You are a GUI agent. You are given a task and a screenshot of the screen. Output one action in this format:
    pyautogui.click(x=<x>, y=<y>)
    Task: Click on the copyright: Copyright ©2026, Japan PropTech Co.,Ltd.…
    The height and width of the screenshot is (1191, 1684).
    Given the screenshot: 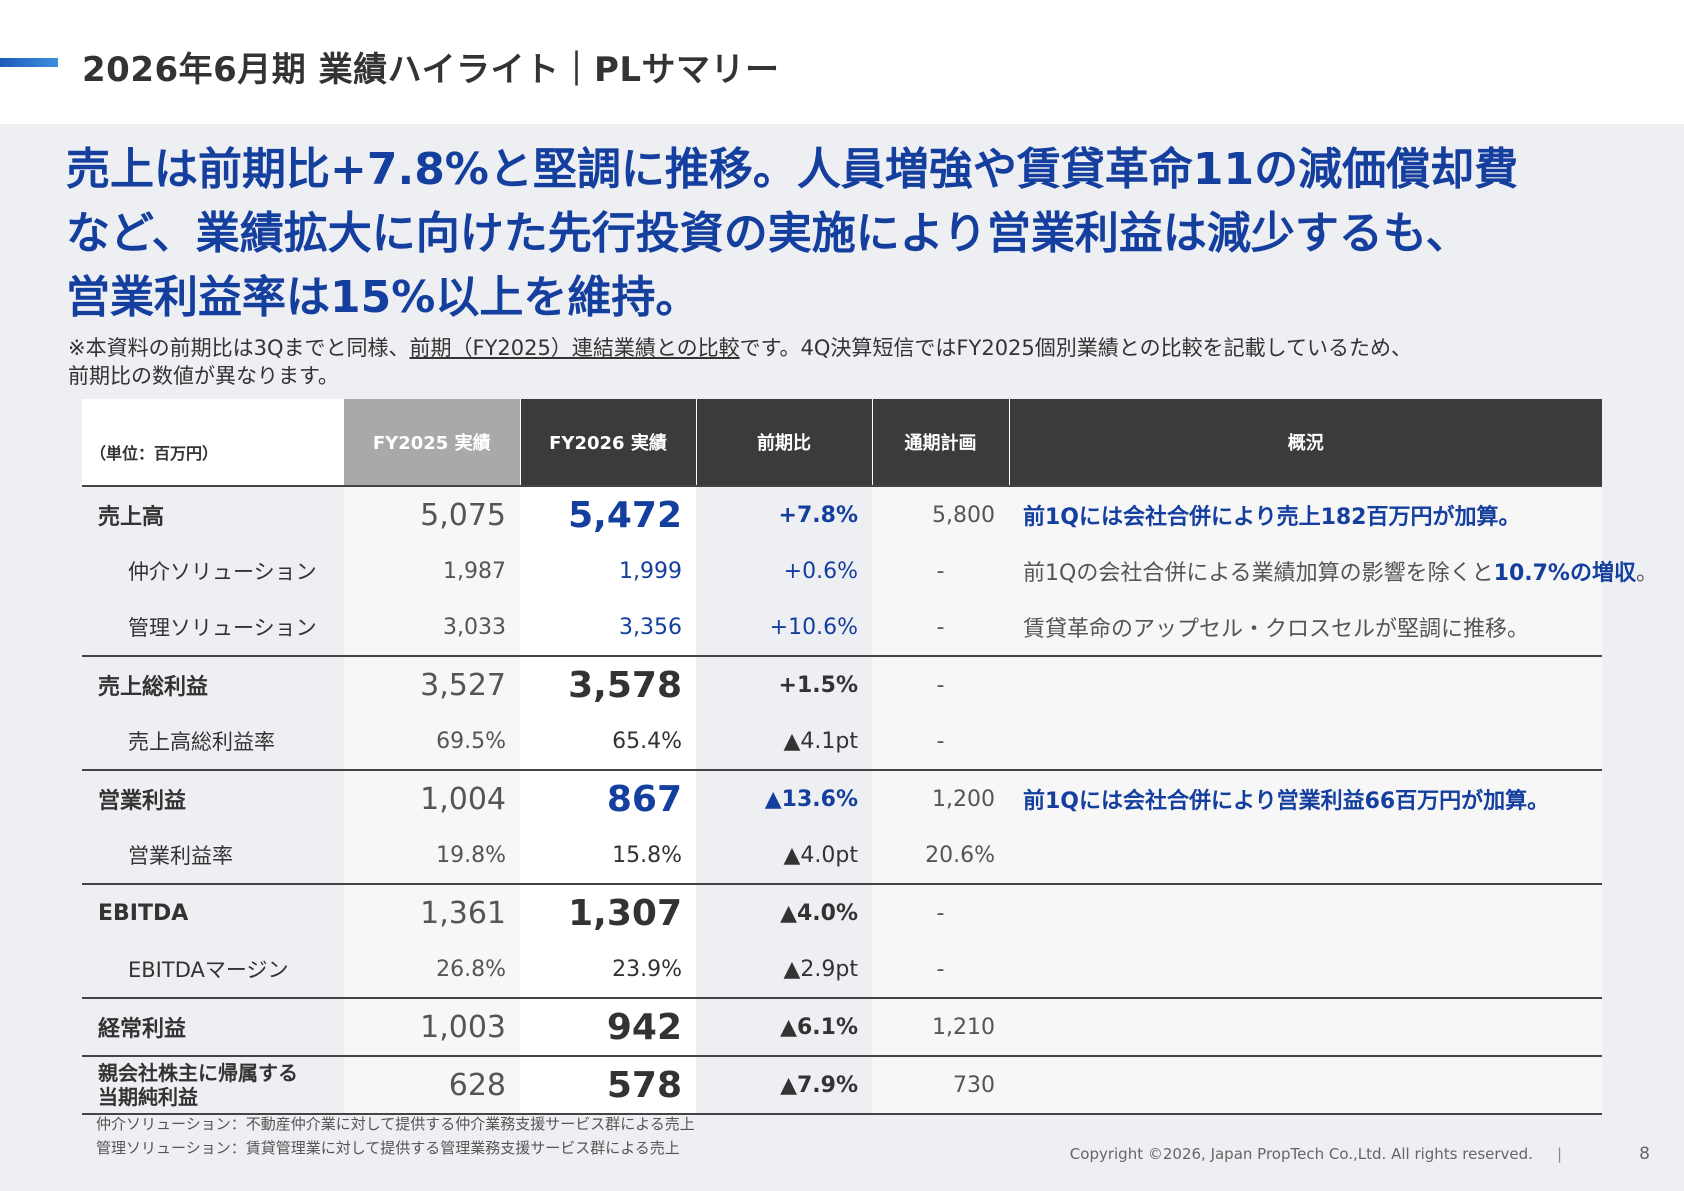 What is the action you would take?
    pyautogui.click(x=1328, y=1154)
    